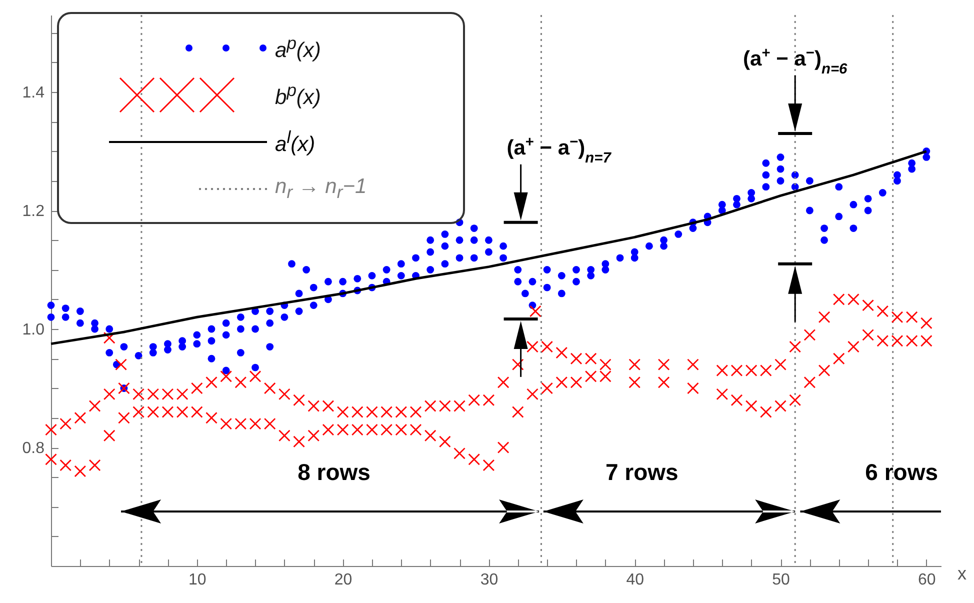 The height and width of the screenshot is (603, 974). I want to click on x-axis-title: x, so click(962, 574).